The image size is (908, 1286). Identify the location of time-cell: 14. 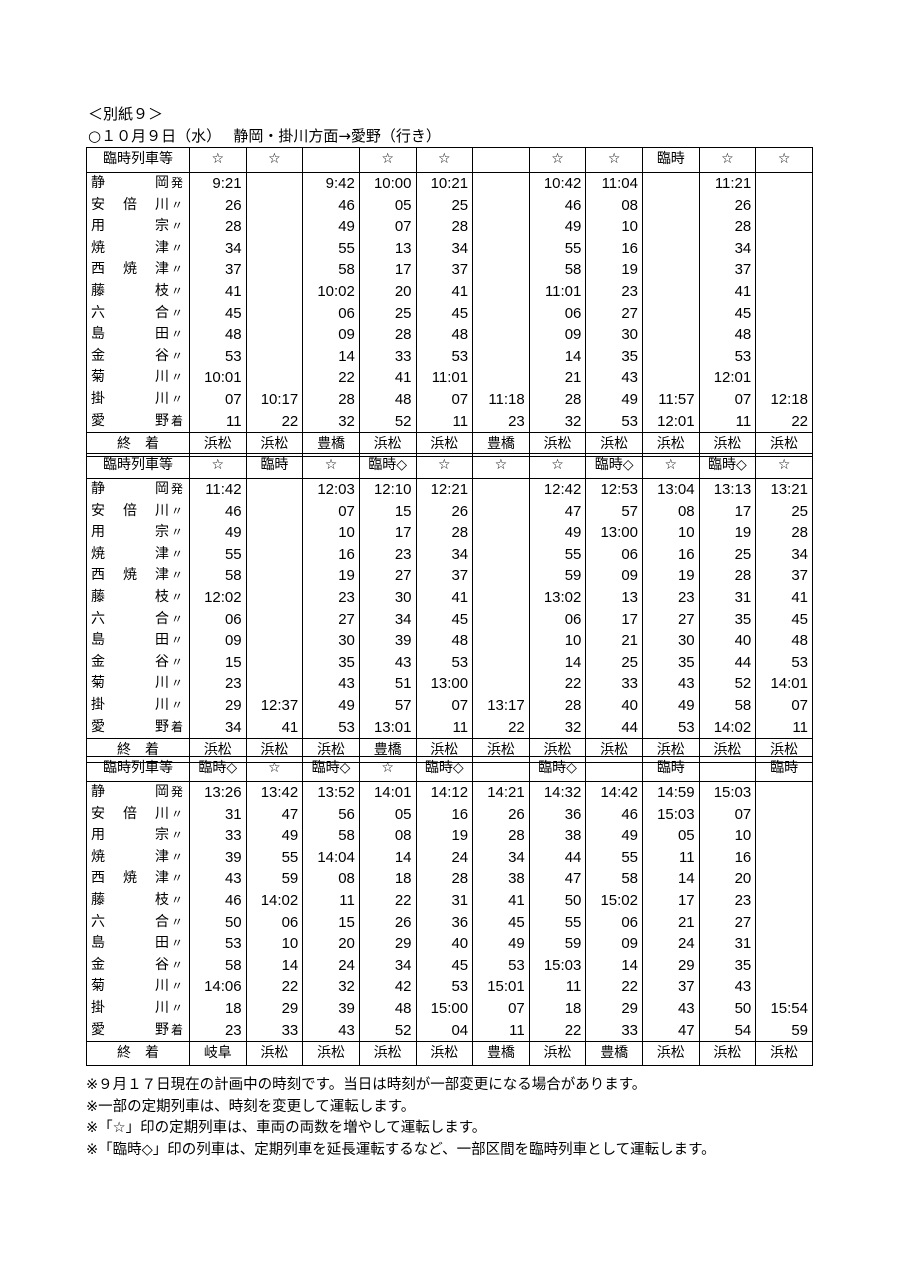
(557, 662).